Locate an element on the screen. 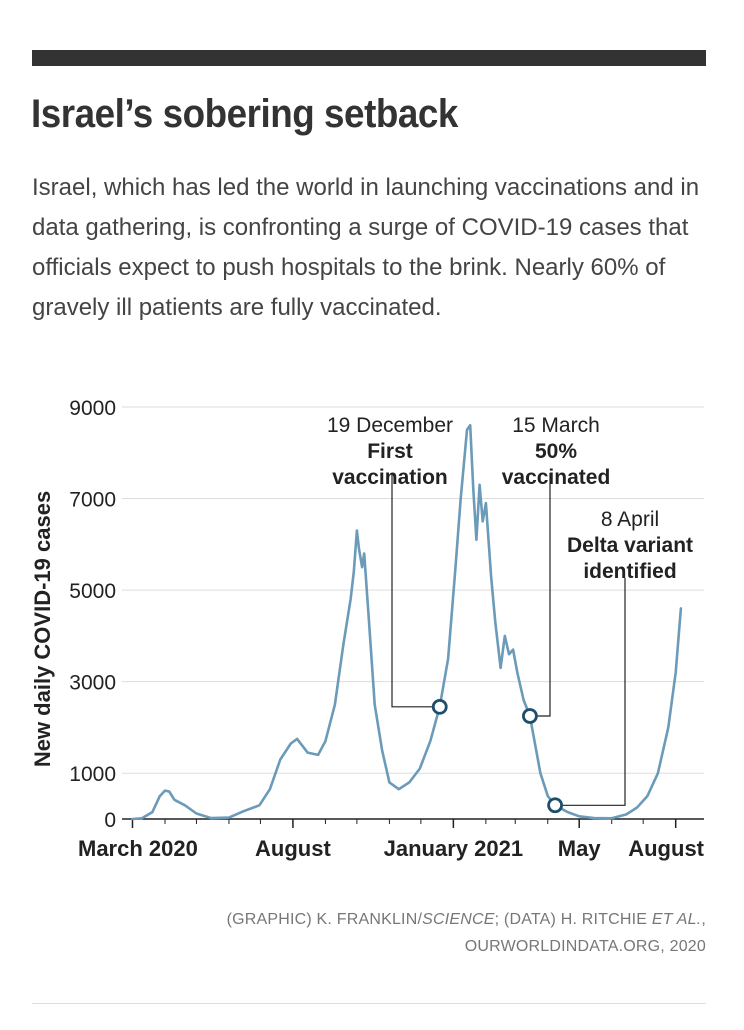 The image size is (744, 1030). credit-line2: OURWORLDINDATA.ORG, 2020 is located at coordinates (585, 946).